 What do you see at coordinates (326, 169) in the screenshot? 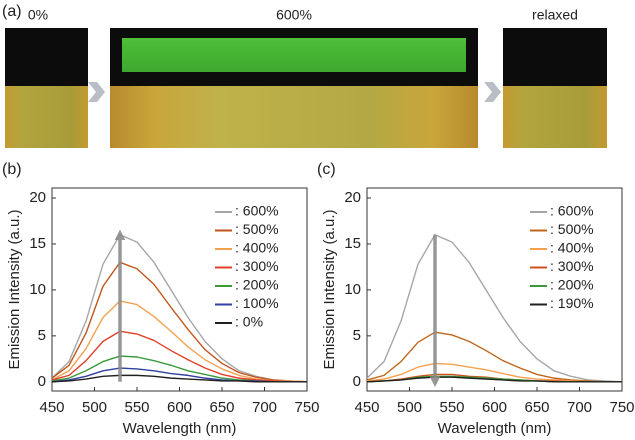
I see `panel-label: (c)` at bounding box center [326, 169].